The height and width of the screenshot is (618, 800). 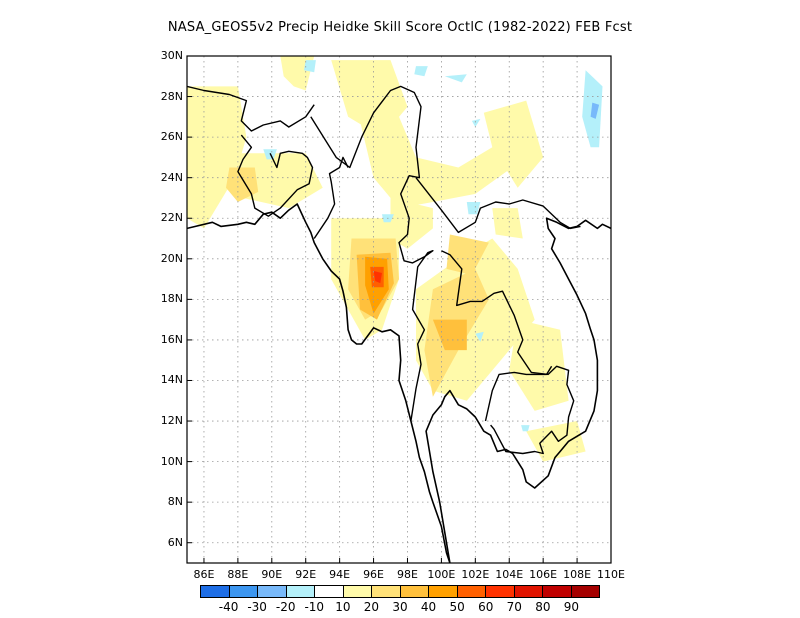 I want to click on lat-tick-label: 18N, so click(x=171, y=299).